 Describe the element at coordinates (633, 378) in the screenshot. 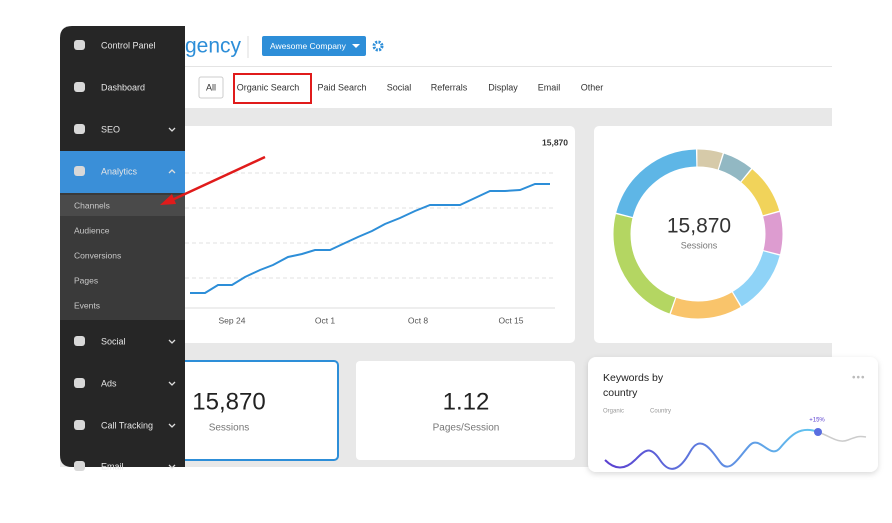

I see `keywords-title: Keywords by` at that location.